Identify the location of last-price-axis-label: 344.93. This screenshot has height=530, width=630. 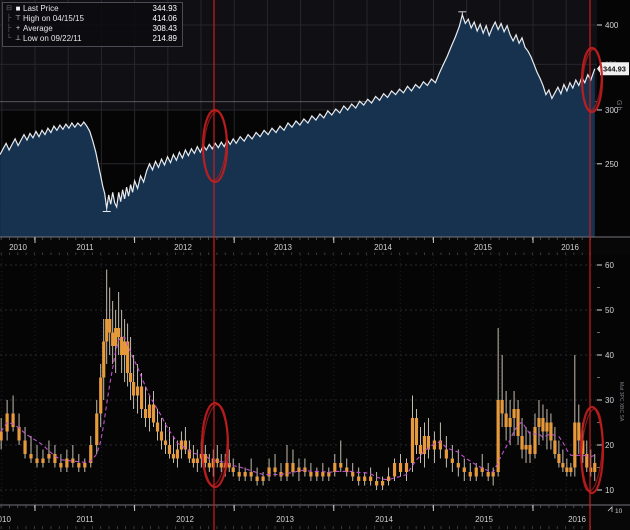
(614, 69).